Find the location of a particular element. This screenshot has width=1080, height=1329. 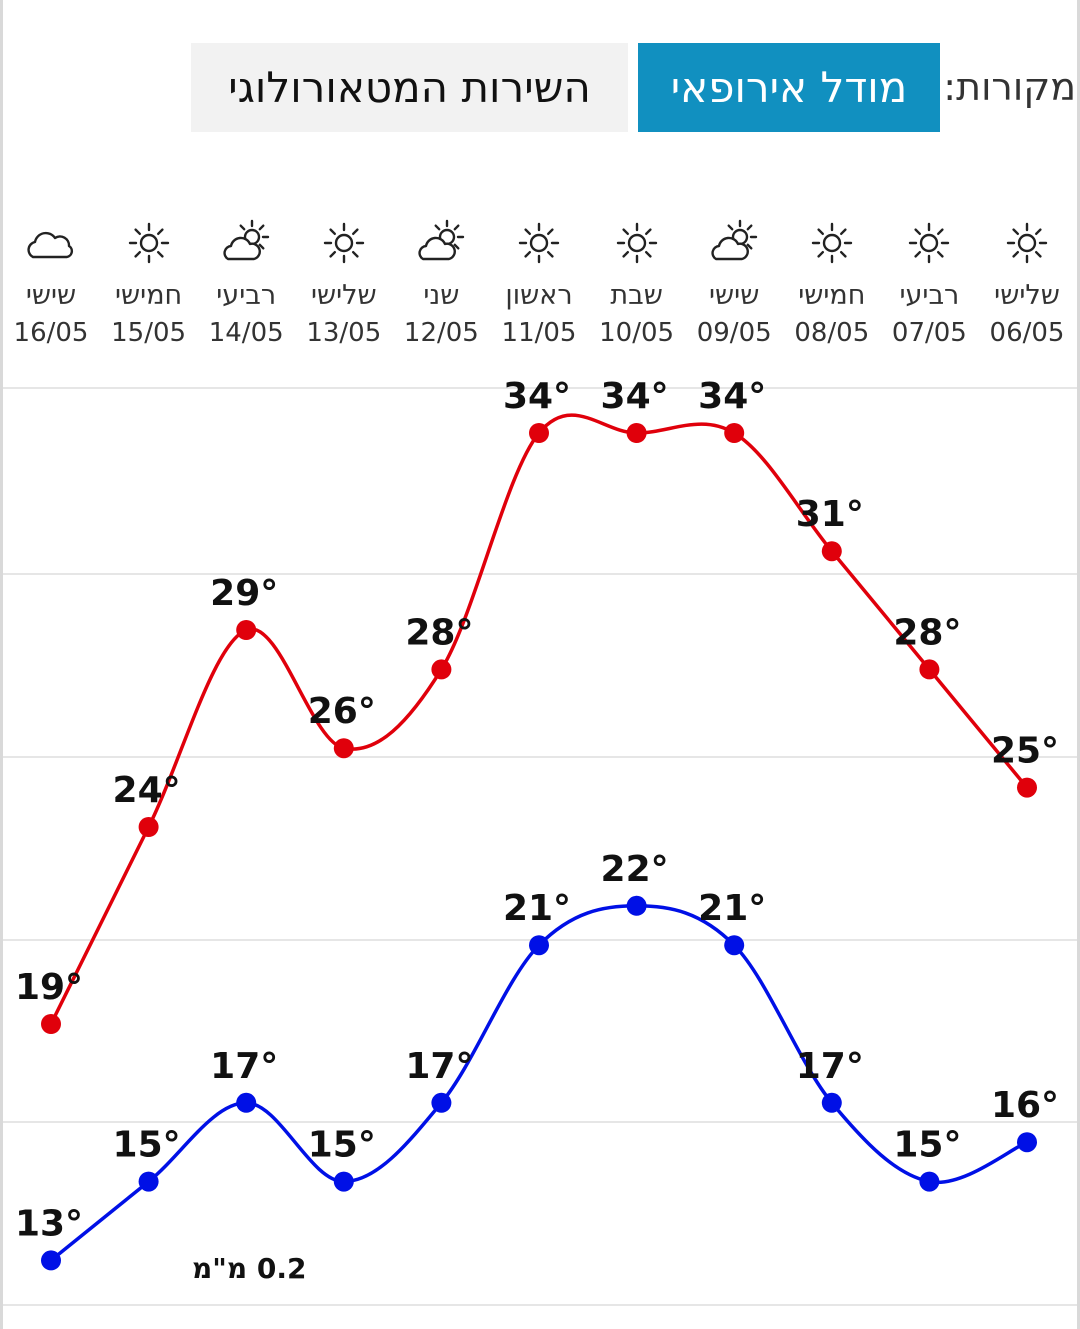

sources-selector: מקורות: מודל אירופאי השירות המטאורולוגי is located at coordinates (540, 87).